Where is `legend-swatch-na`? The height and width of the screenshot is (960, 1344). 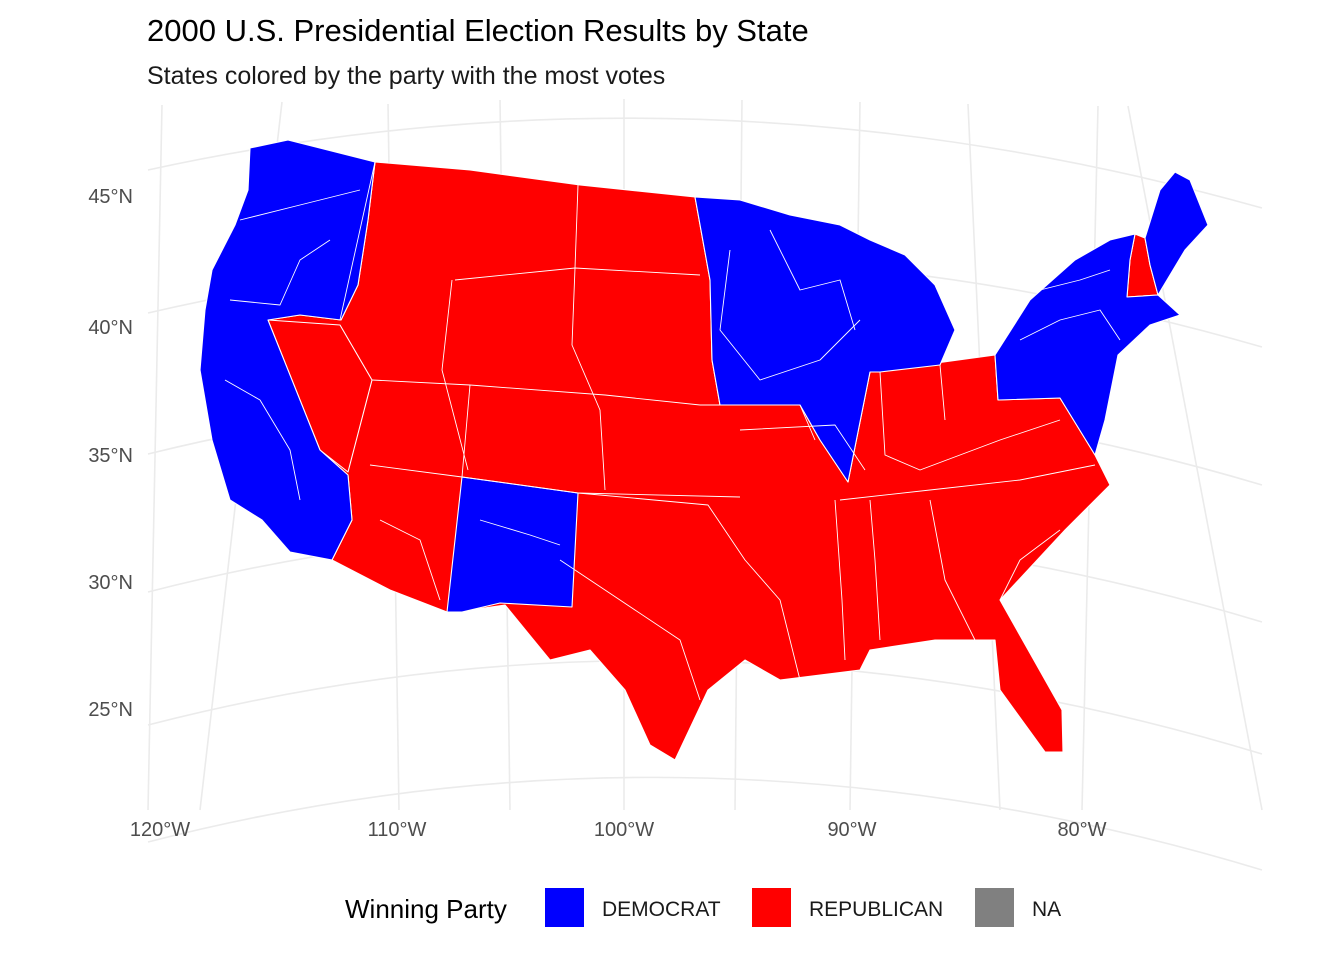 legend-swatch-na is located at coordinates (994, 907).